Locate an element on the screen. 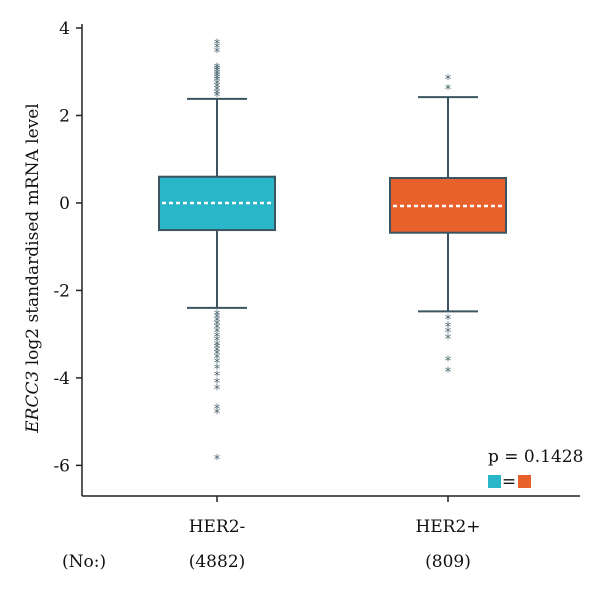 The image size is (600, 590). y-axis-label-gene: ERCC3 is located at coordinates (33, 402).